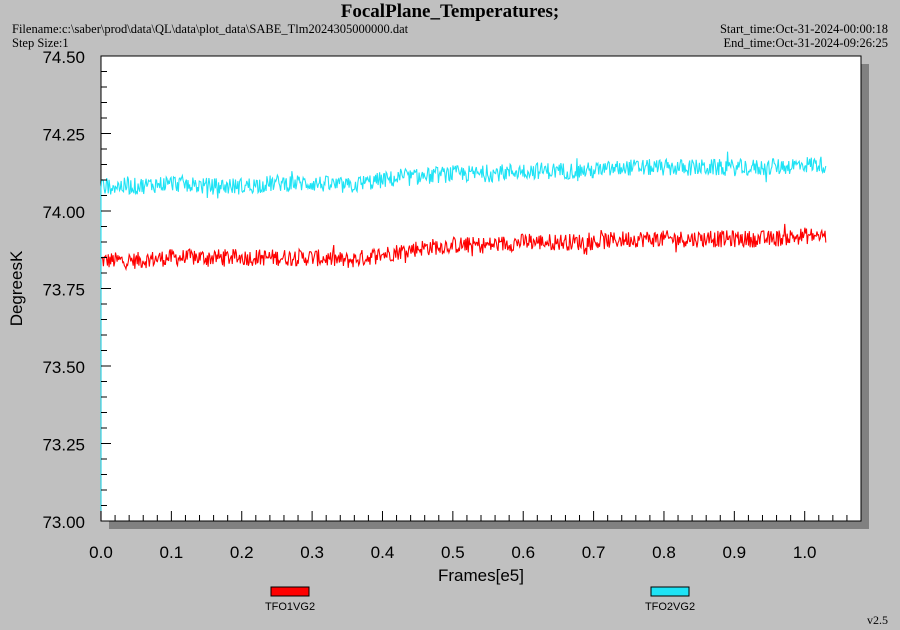 This screenshot has width=900, height=630. What do you see at coordinates (63, 212) in the screenshot?
I see `y-tick-label: 74.00` at bounding box center [63, 212].